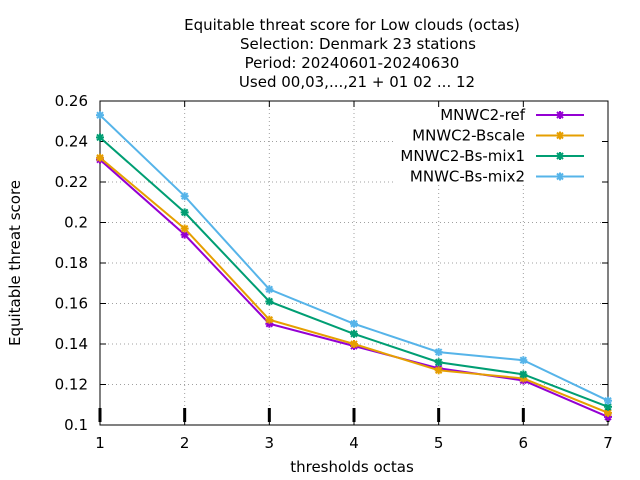 The height and width of the screenshot is (480, 640). I want to click on x-tick-label: 5, so click(439, 443).